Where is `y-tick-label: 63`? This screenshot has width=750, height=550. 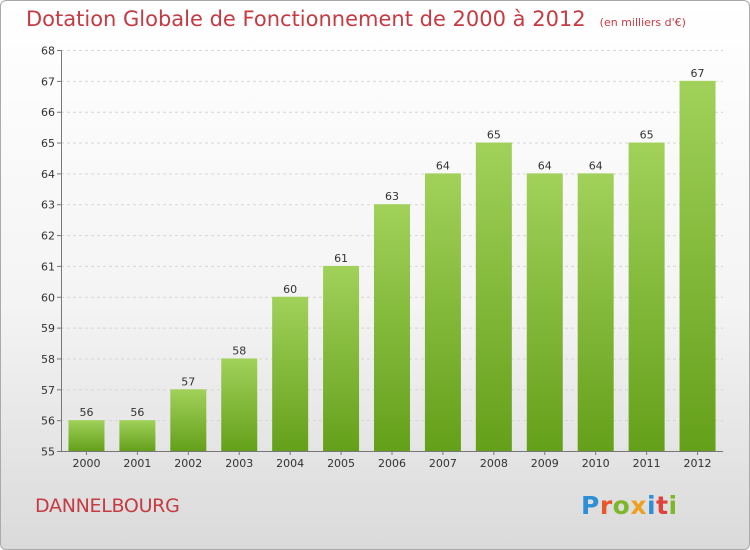 y-tick-label: 63 is located at coordinates (48, 205).